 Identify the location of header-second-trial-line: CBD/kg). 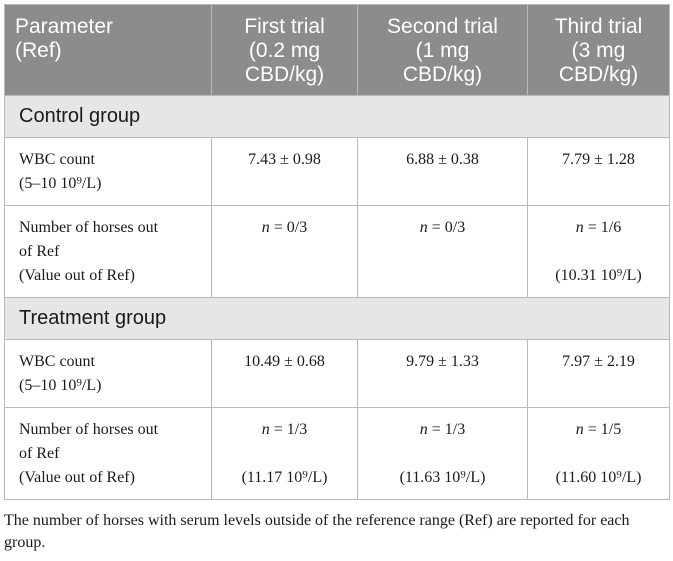
(442, 74).